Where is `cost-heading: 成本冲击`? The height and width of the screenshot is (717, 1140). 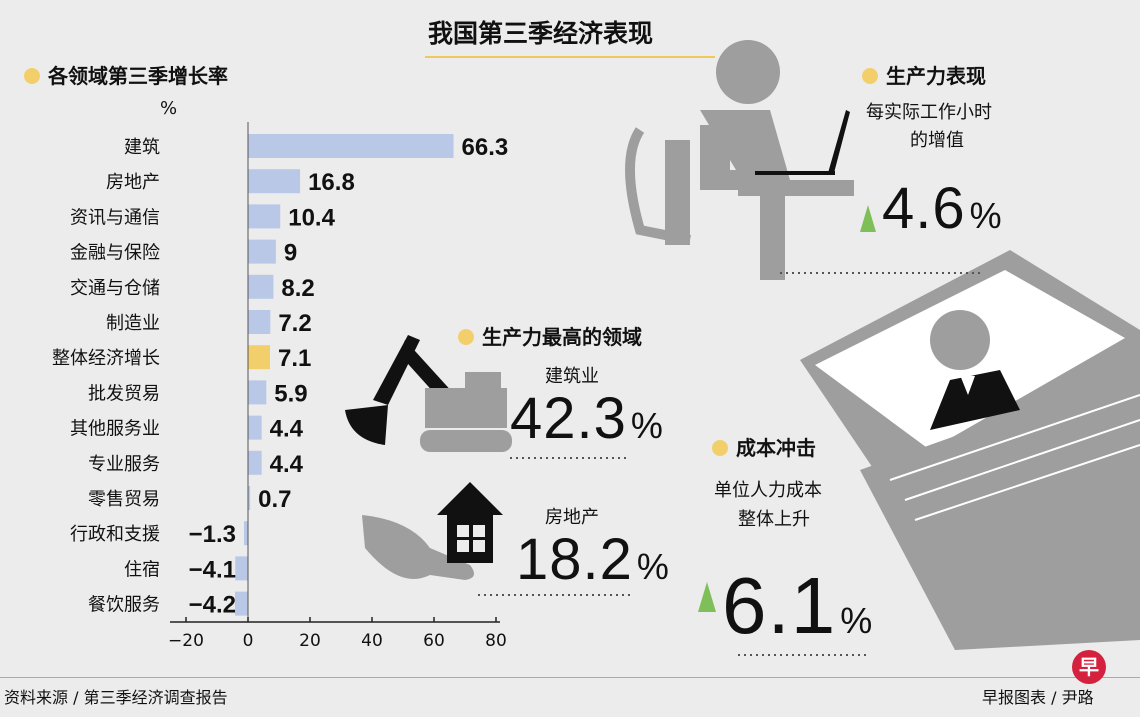
cost-heading: 成本冲击 is located at coordinates (764, 446).